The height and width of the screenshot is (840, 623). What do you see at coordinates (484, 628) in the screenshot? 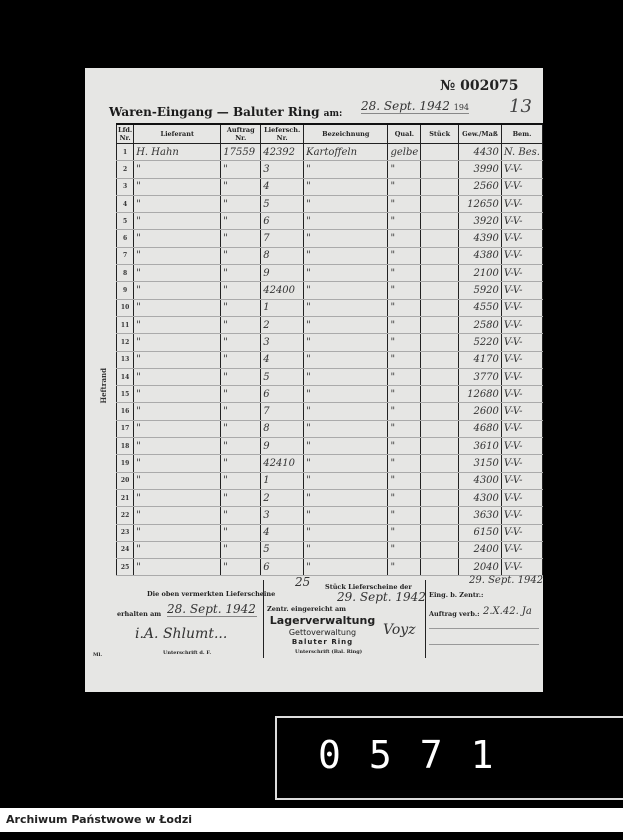
I see `blank-line` at bounding box center [484, 628].